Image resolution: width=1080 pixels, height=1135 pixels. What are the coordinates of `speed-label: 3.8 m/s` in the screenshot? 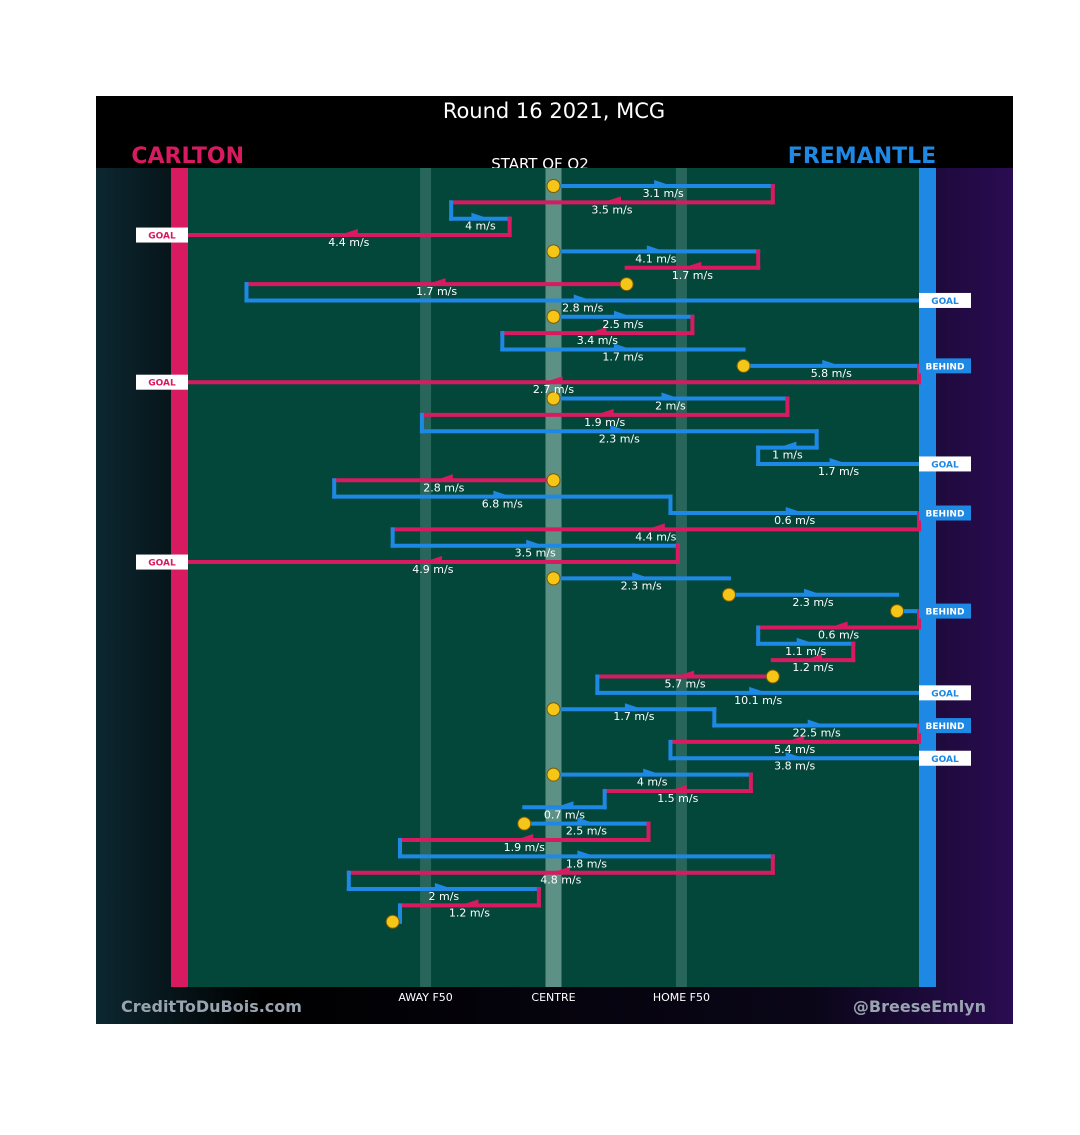 It's located at (794, 765).